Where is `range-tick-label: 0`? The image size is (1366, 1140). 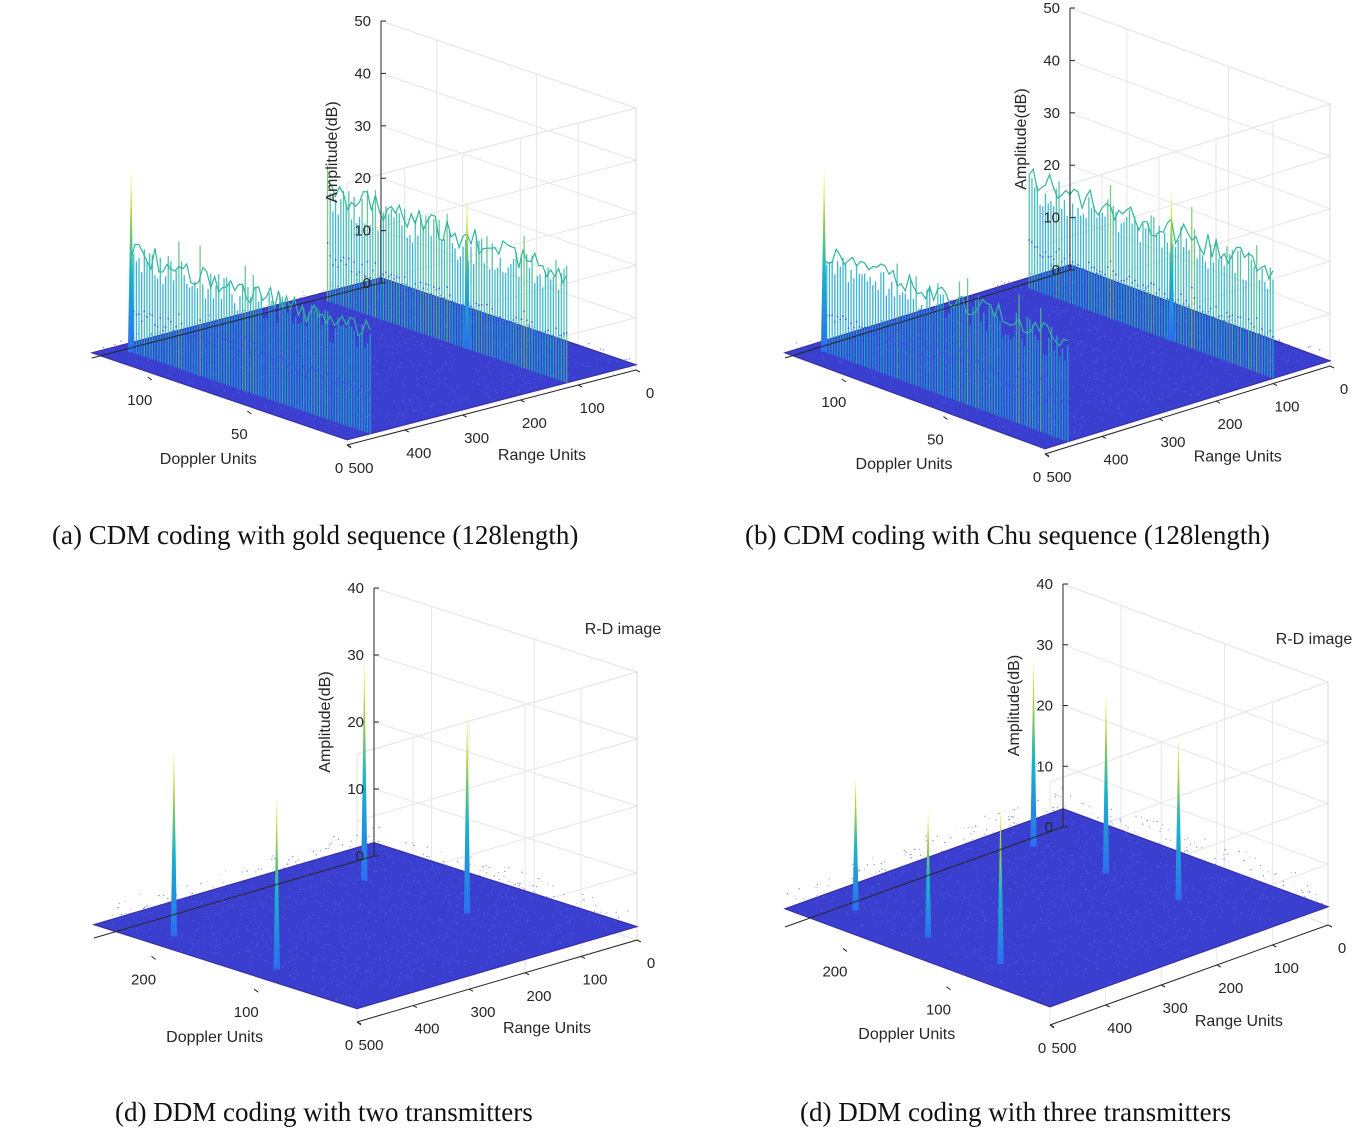 range-tick-label: 0 is located at coordinates (1344, 389).